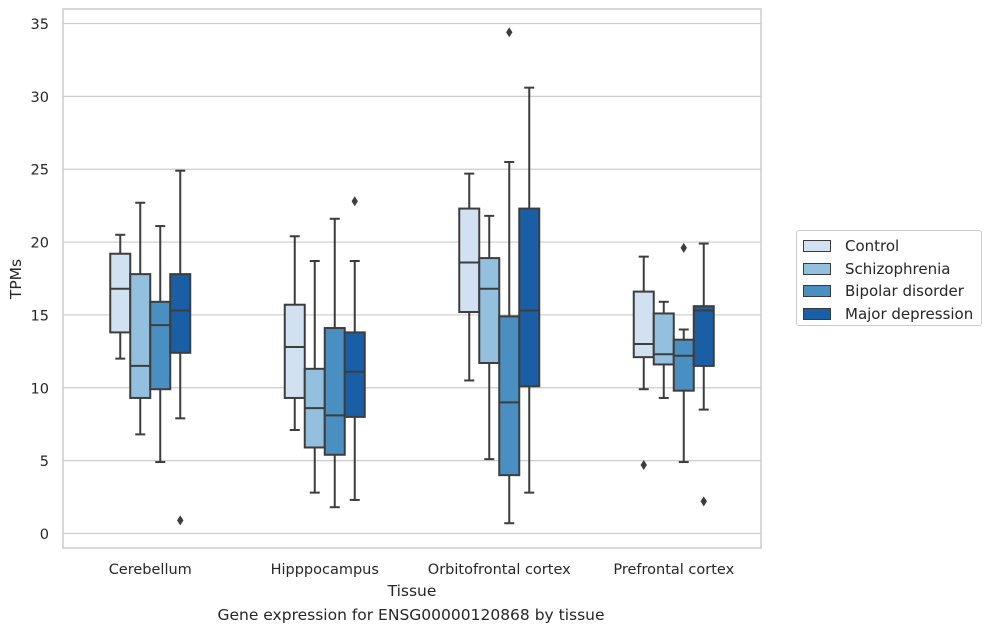 The height and width of the screenshot is (634, 993). What do you see at coordinates (673, 570) in the screenshot?
I see `x-tick-label: Prefrontal cortex` at bounding box center [673, 570].